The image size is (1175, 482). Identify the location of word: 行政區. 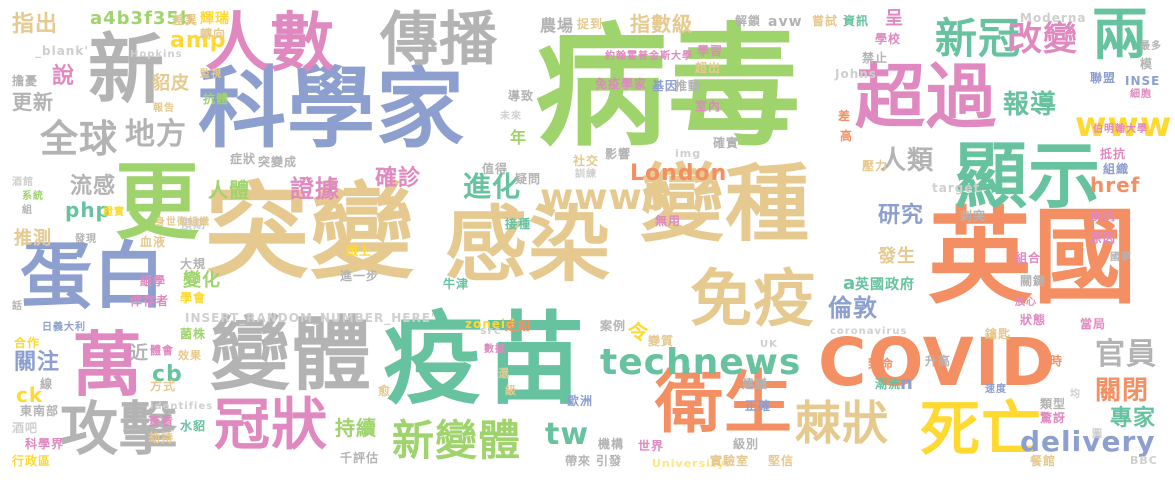
(32, 461).